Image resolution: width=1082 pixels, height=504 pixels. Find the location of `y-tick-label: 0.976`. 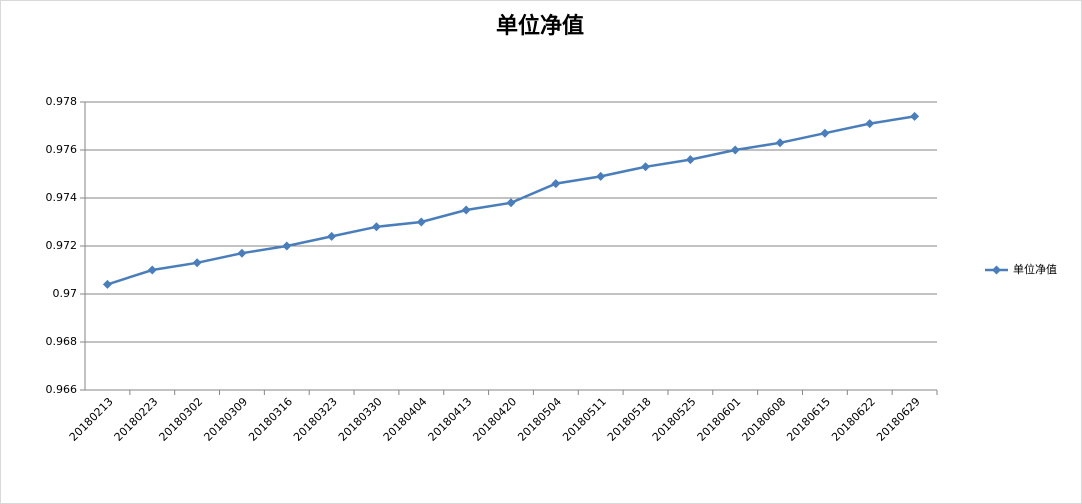

y-tick-label: 0.976 is located at coordinates (62, 149).